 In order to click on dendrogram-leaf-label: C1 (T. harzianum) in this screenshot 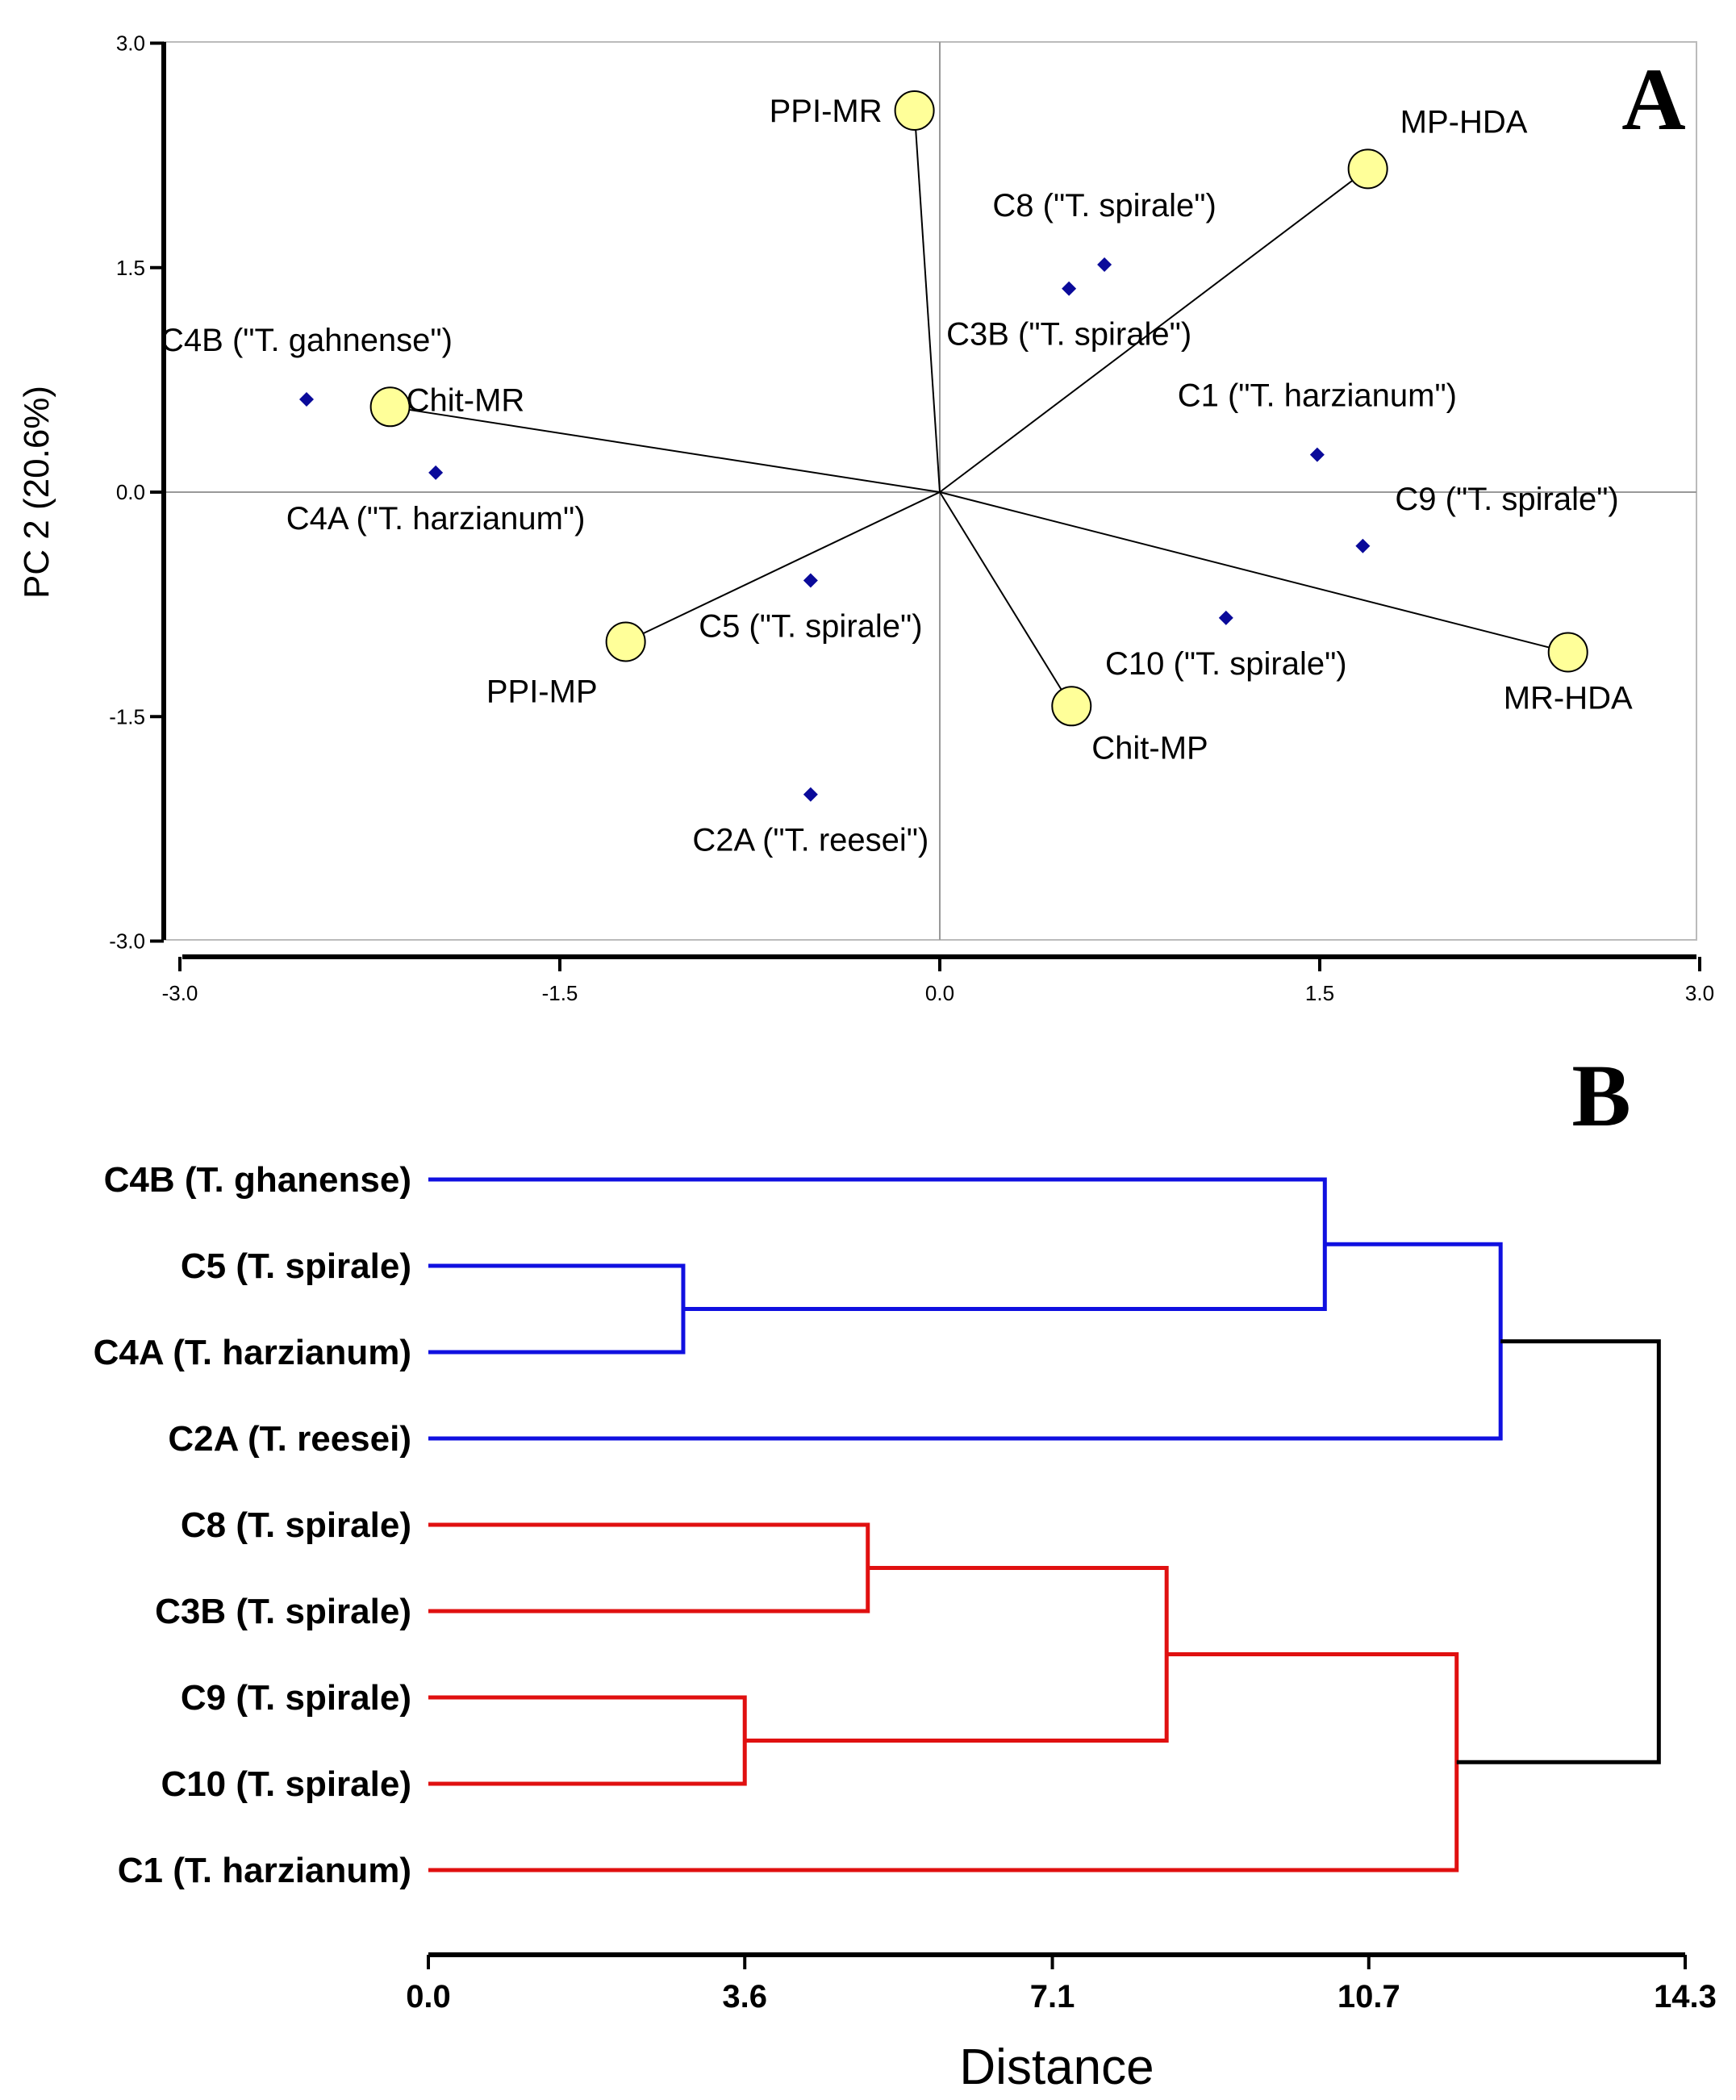, I will do `click(265, 1870)`.